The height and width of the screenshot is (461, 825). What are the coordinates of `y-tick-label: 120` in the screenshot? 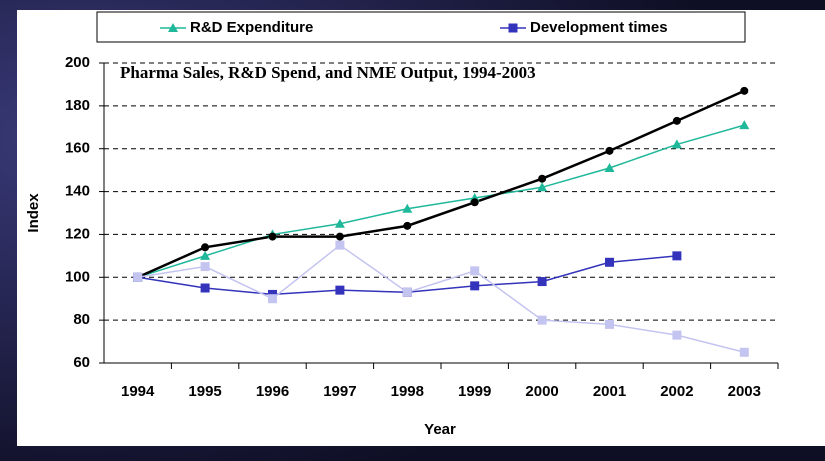 It's located at (77, 233).